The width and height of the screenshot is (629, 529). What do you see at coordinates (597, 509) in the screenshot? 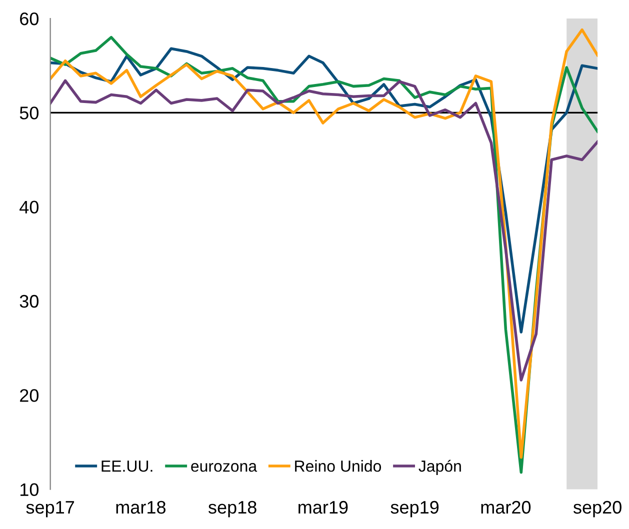
I see `x-tick-label: sep20` at bounding box center [597, 509].